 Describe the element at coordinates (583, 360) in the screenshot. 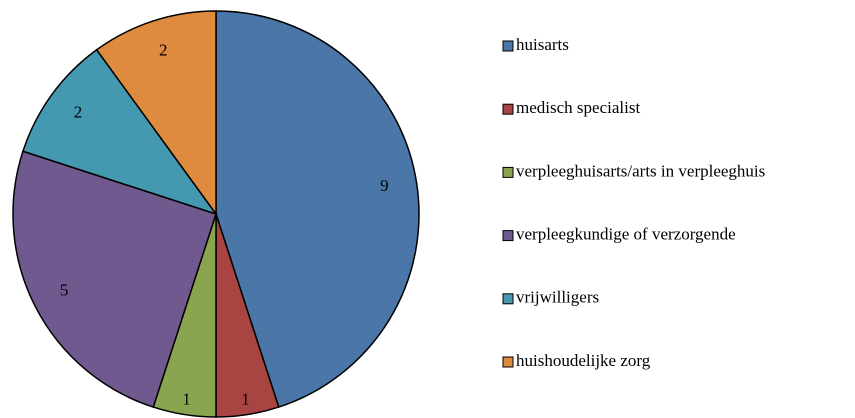

I see `legend-label: huishoudelijke zorg` at that location.